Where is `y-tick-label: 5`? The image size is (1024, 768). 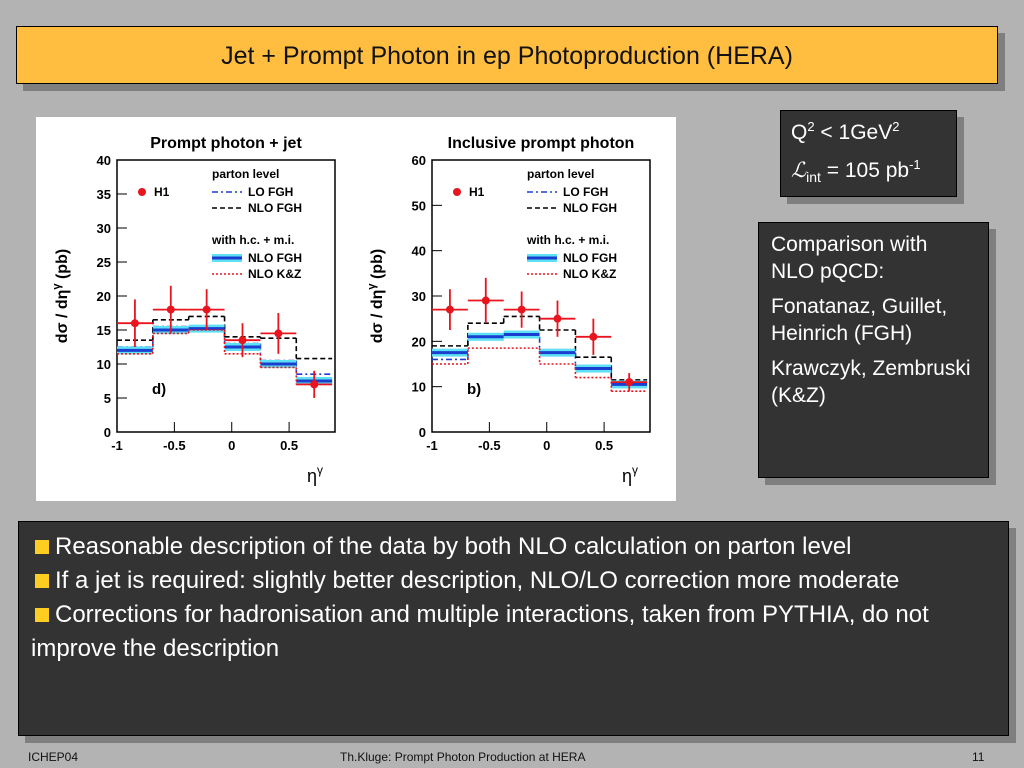 y-tick-label: 5 is located at coordinates (107, 398).